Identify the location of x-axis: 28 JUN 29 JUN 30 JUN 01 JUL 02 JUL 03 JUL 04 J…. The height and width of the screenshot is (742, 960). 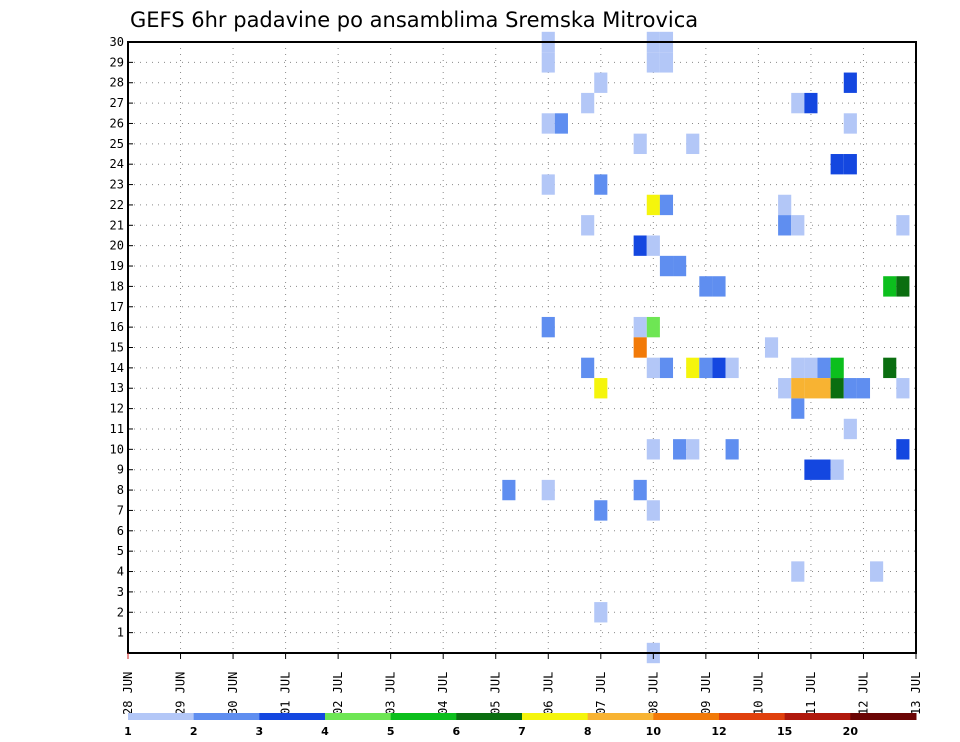
(522, 684).